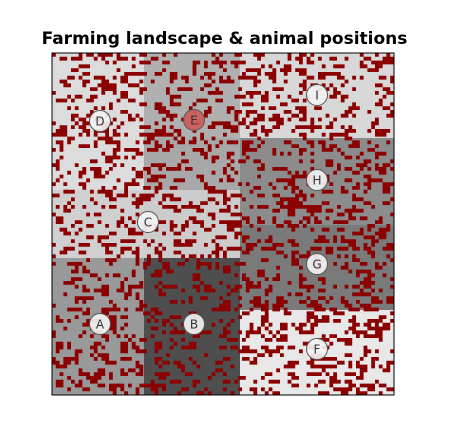 Image resolution: width=449 pixels, height=437 pixels. I want to click on animal-marker-c: C, so click(148, 222).